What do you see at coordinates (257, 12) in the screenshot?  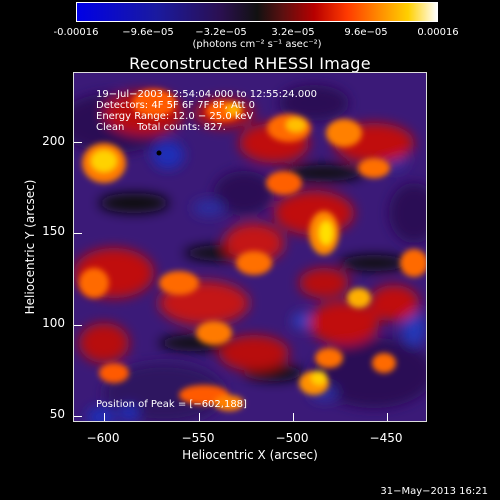 I see `colorbar` at bounding box center [257, 12].